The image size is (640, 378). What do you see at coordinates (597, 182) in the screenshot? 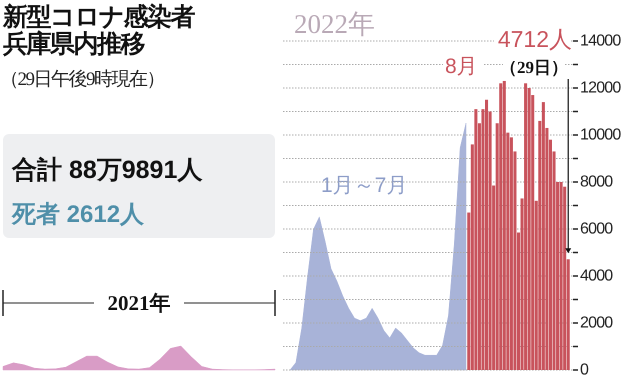
I see `y-tick-label: 8000` at bounding box center [597, 182].